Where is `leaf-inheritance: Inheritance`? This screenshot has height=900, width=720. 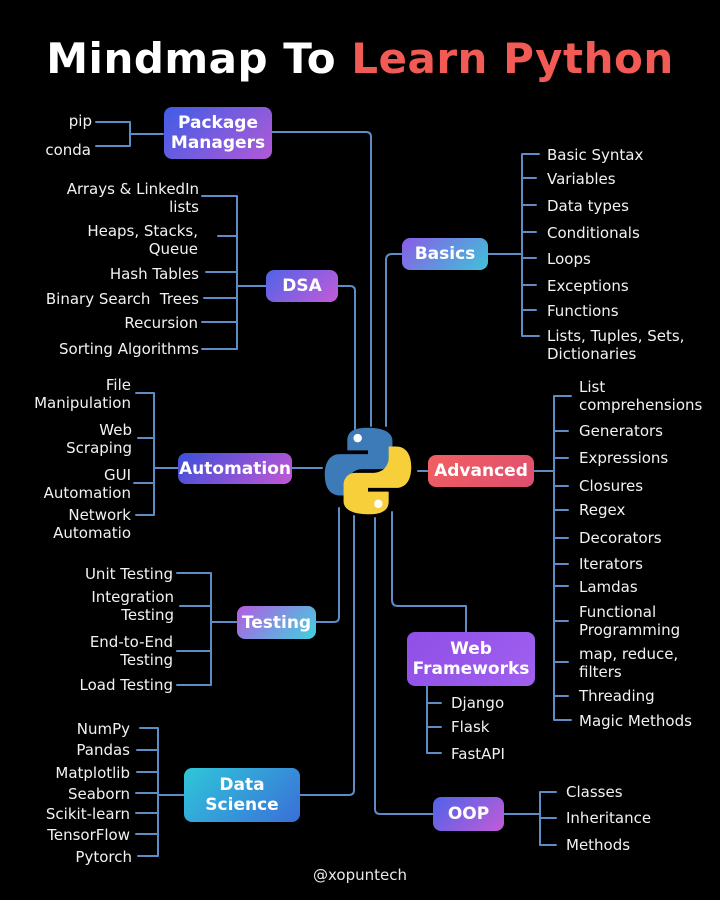 leaf-inheritance: Inheritance is located at coordinates (609, 818).